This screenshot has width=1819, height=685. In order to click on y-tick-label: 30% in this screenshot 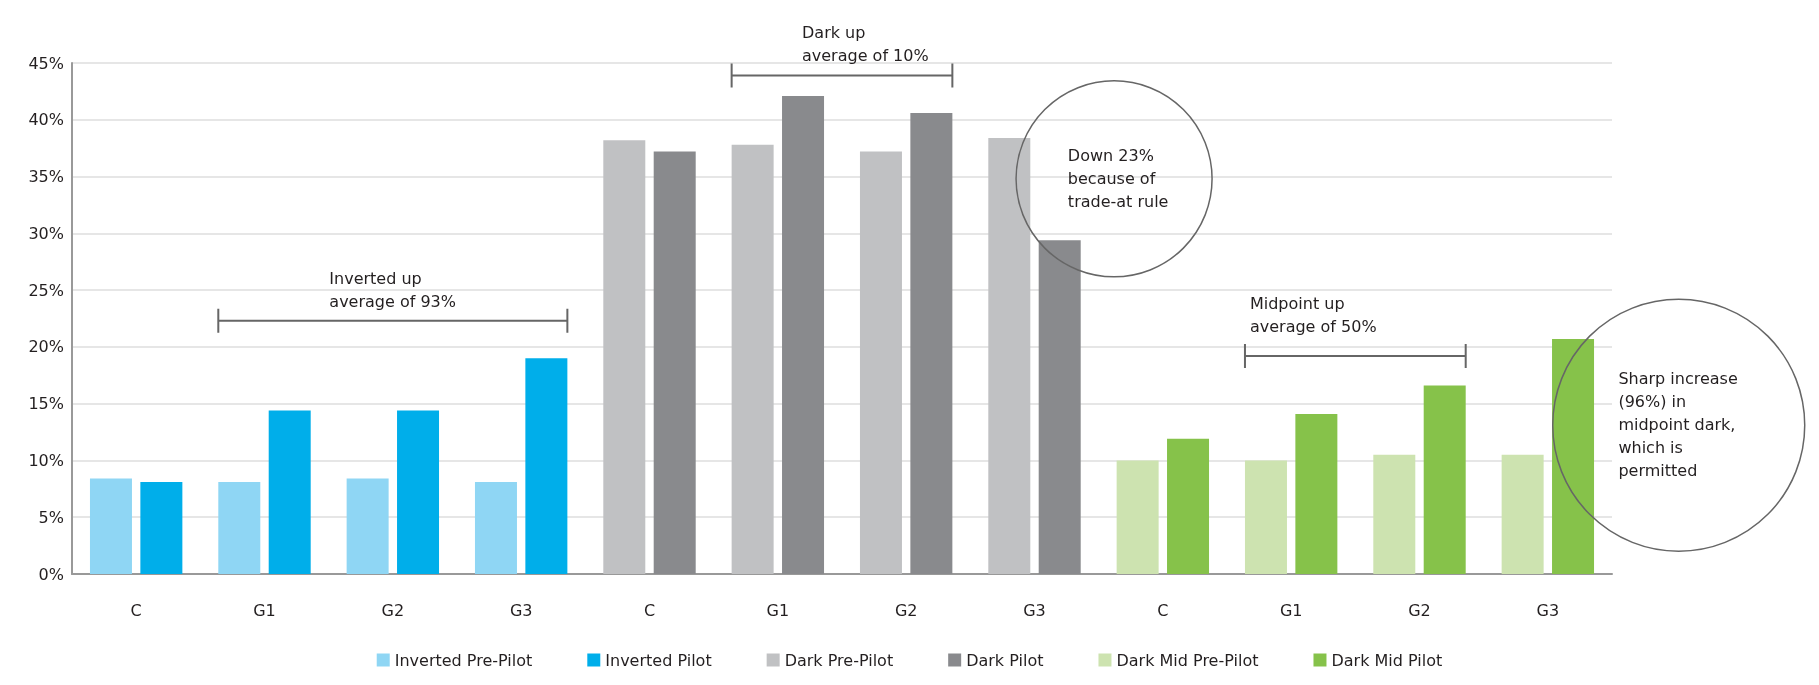, I will do `click(46, 233)`.